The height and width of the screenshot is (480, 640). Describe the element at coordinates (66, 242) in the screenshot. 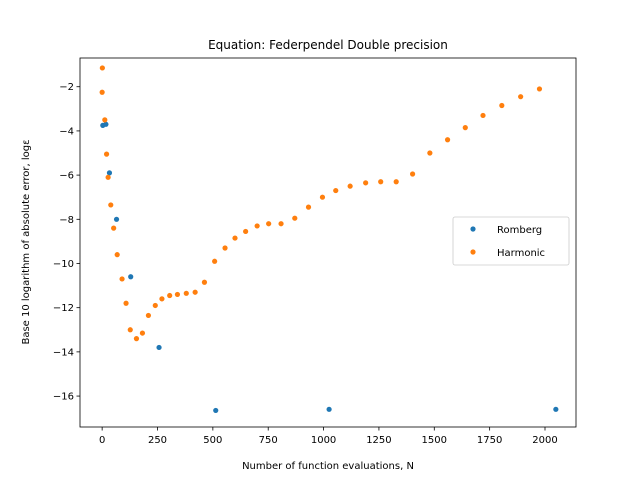

I see `y-axis: −16 −14 −12 −10 −8 −6 −4 −2` at that location.